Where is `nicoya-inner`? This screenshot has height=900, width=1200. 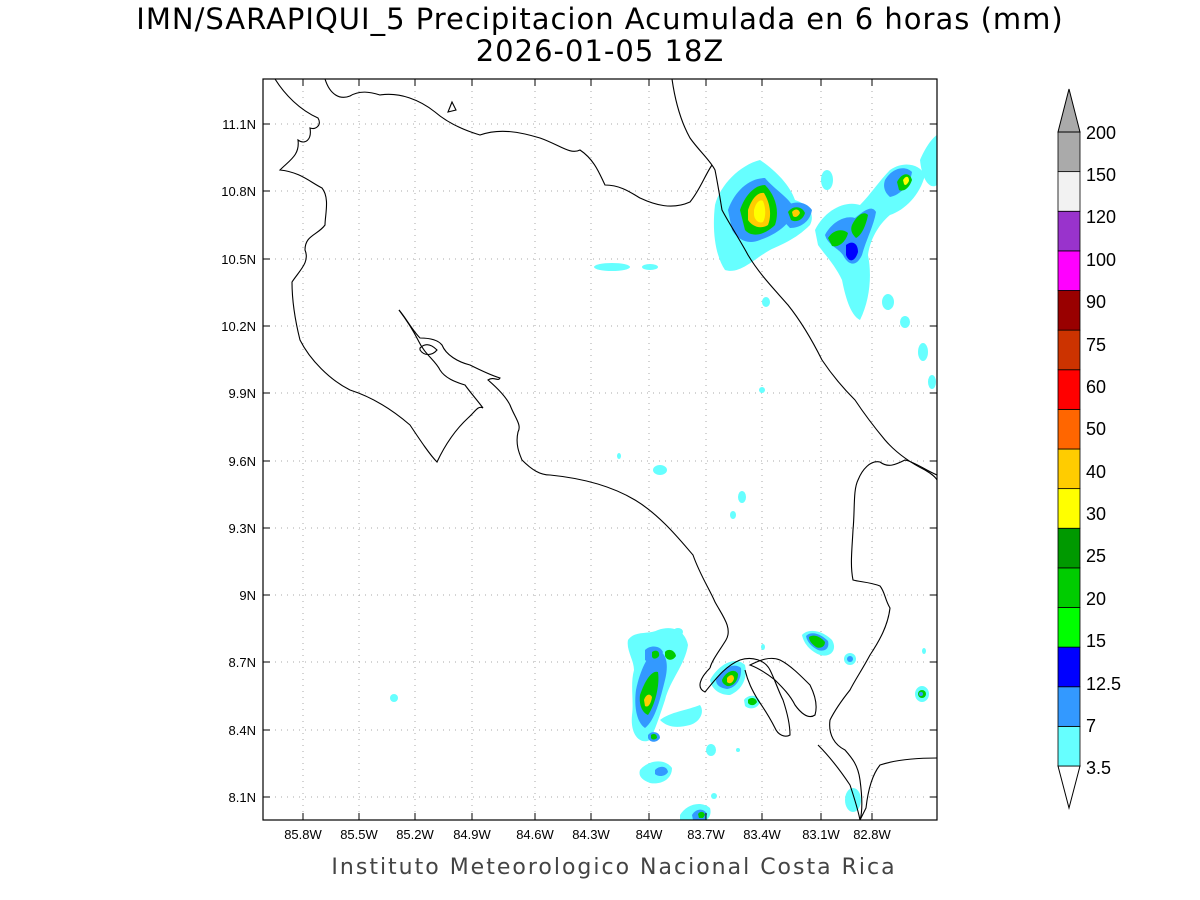
nicoya-inner is located at coordinates (563, 489).